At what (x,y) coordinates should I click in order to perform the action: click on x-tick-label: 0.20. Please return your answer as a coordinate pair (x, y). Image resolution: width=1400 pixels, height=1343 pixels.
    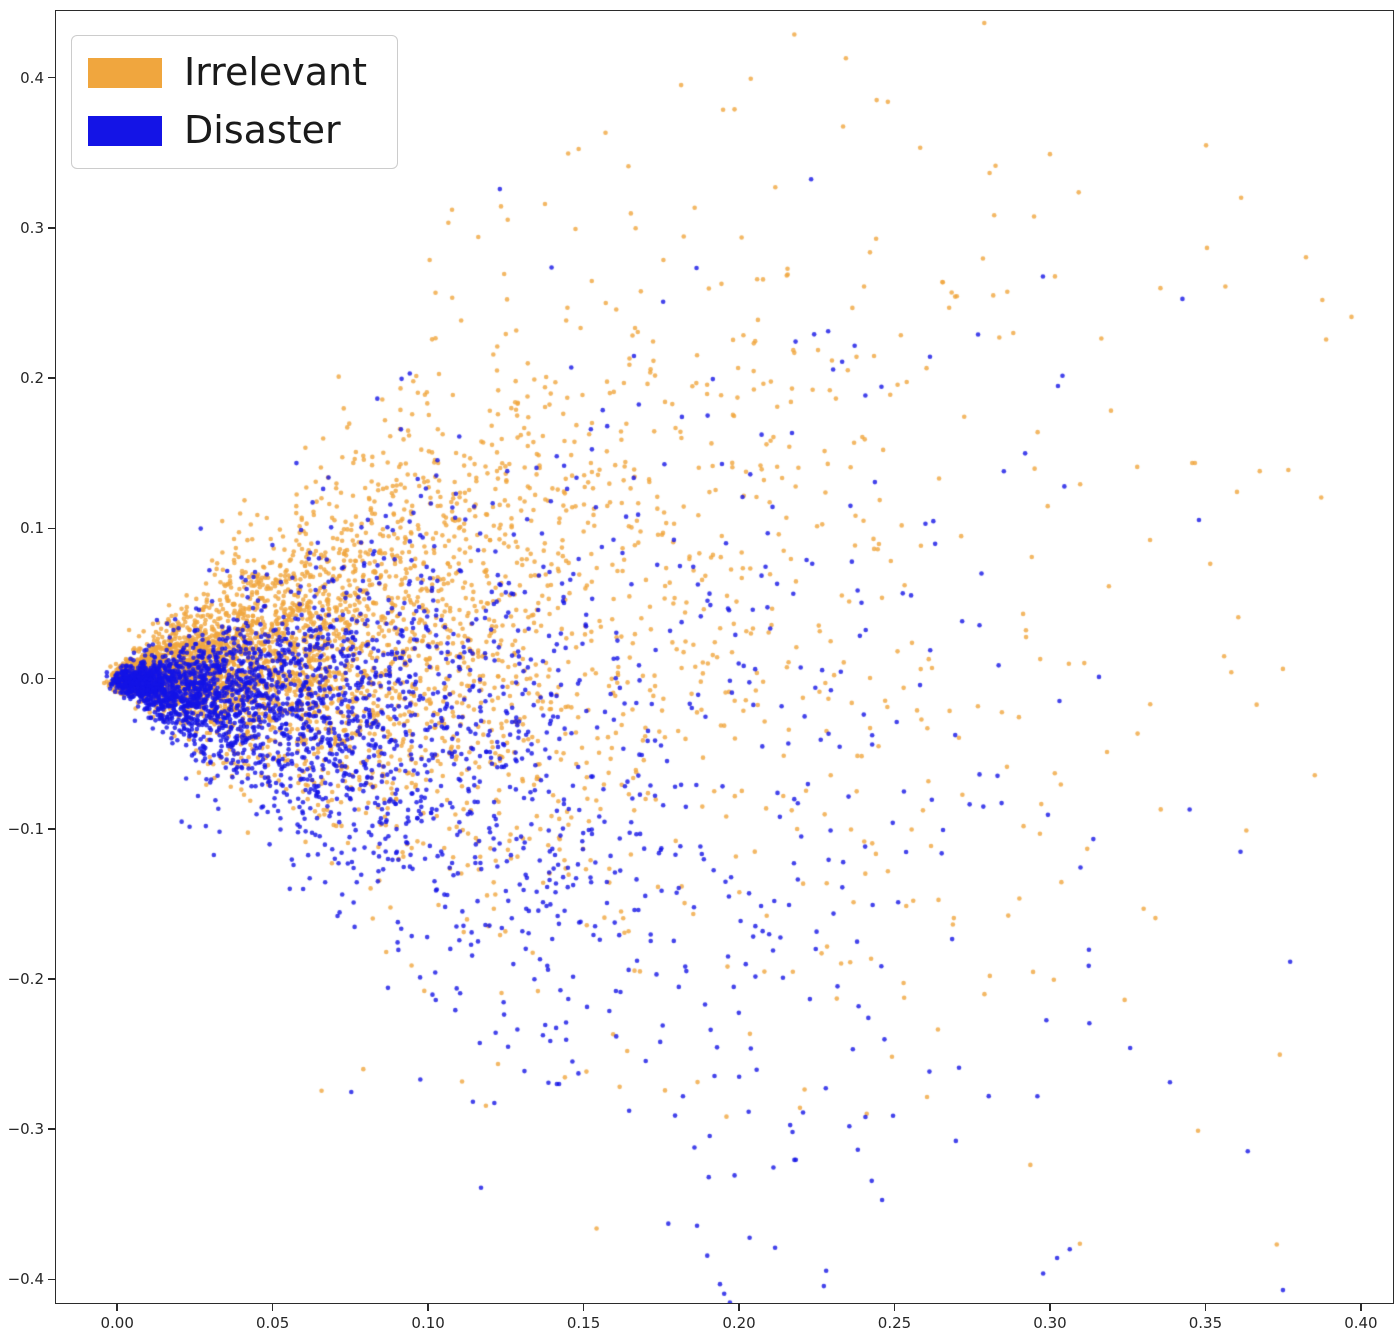
    Looking at the image, I should click on (739, 1323).